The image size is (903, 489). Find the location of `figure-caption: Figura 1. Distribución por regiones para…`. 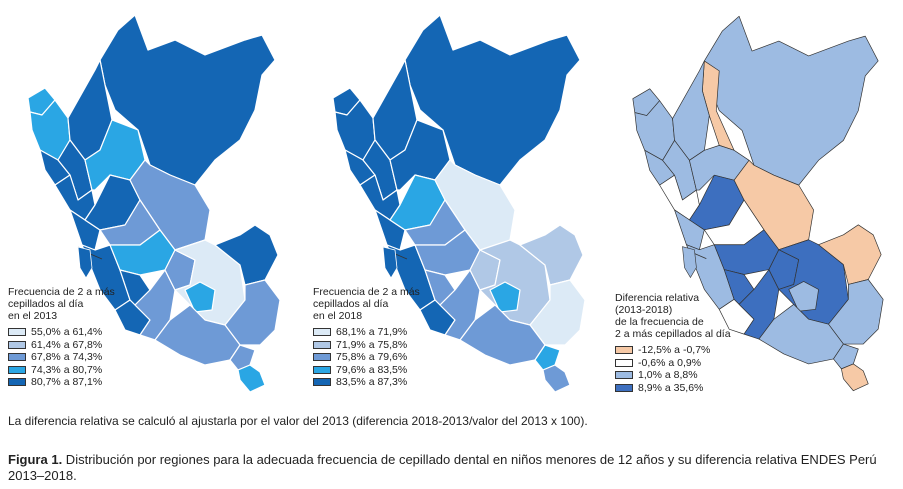

figure-caption: Figura 1. Distribución por regiones para… is located at coordinates (448, 468).